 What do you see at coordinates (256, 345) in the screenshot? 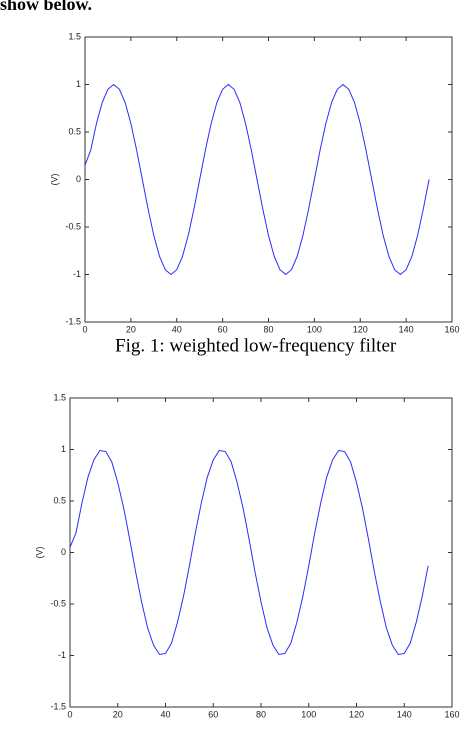
I see `figure-caption: Fig. 1: weighted low-frequency filter` at bounding box center [256, 345].